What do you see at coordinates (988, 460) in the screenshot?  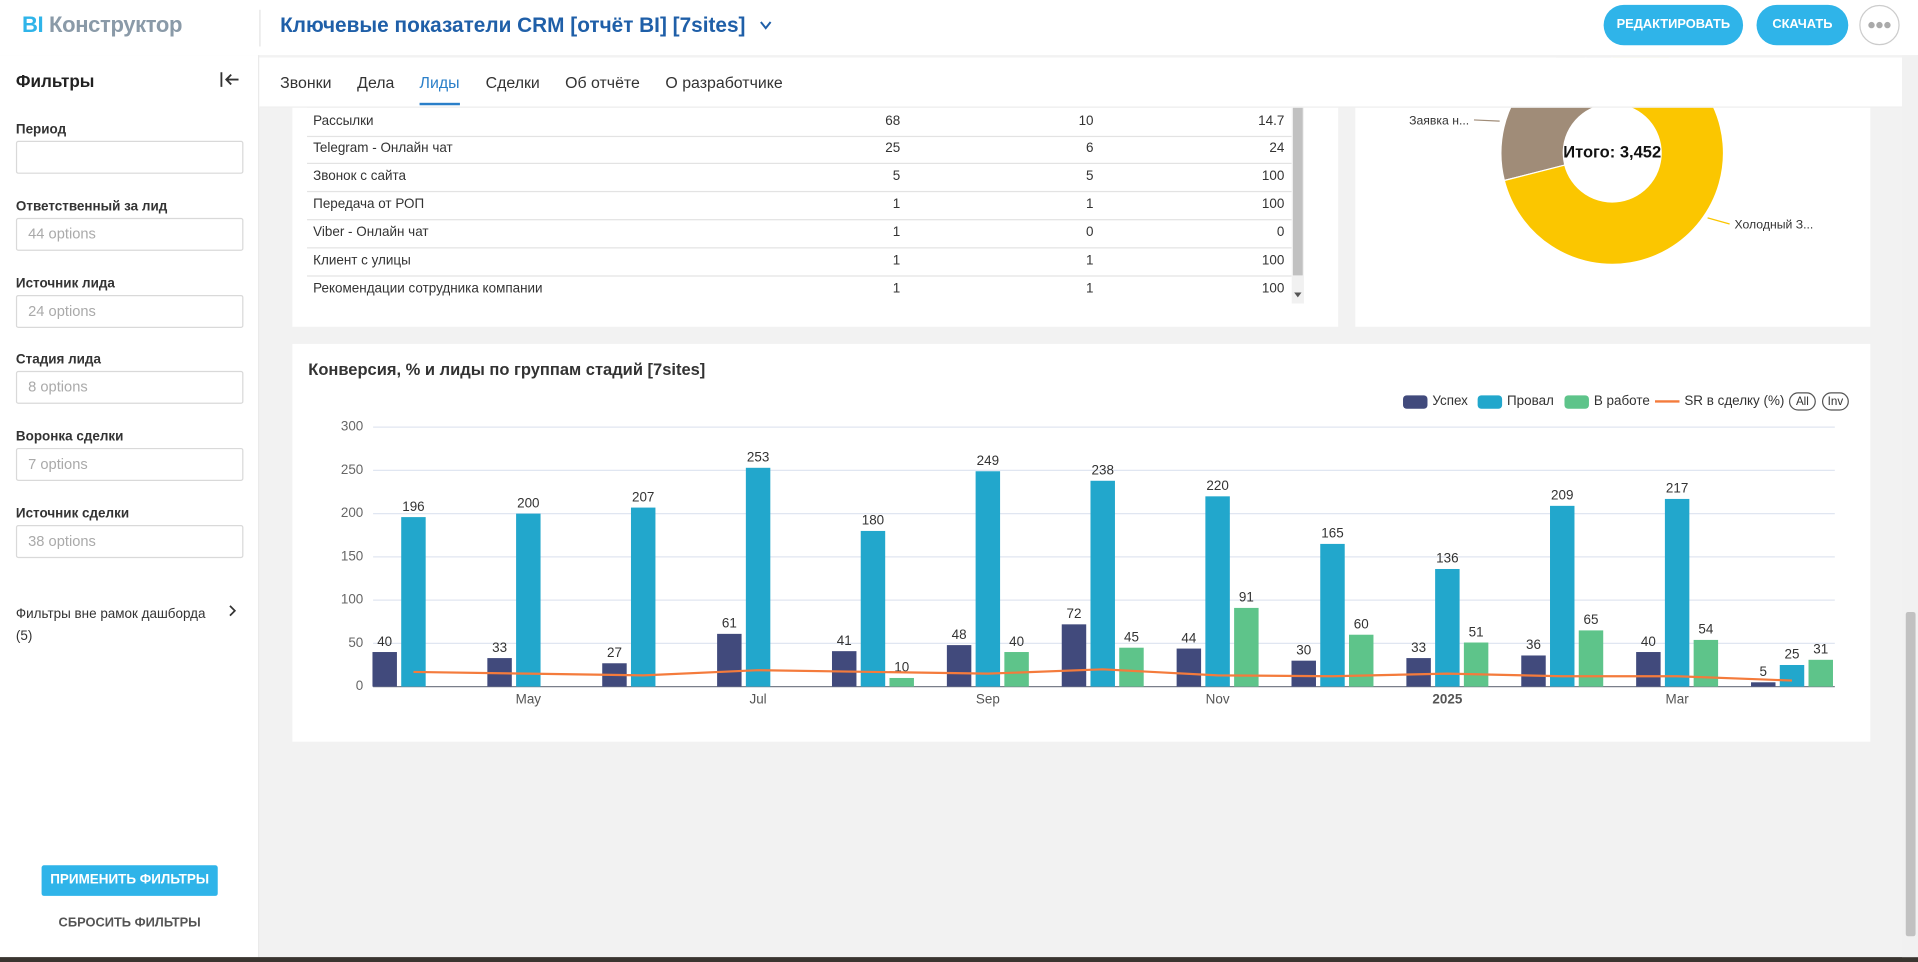 I see `data-label: 249` at bounding box center [988, 460].